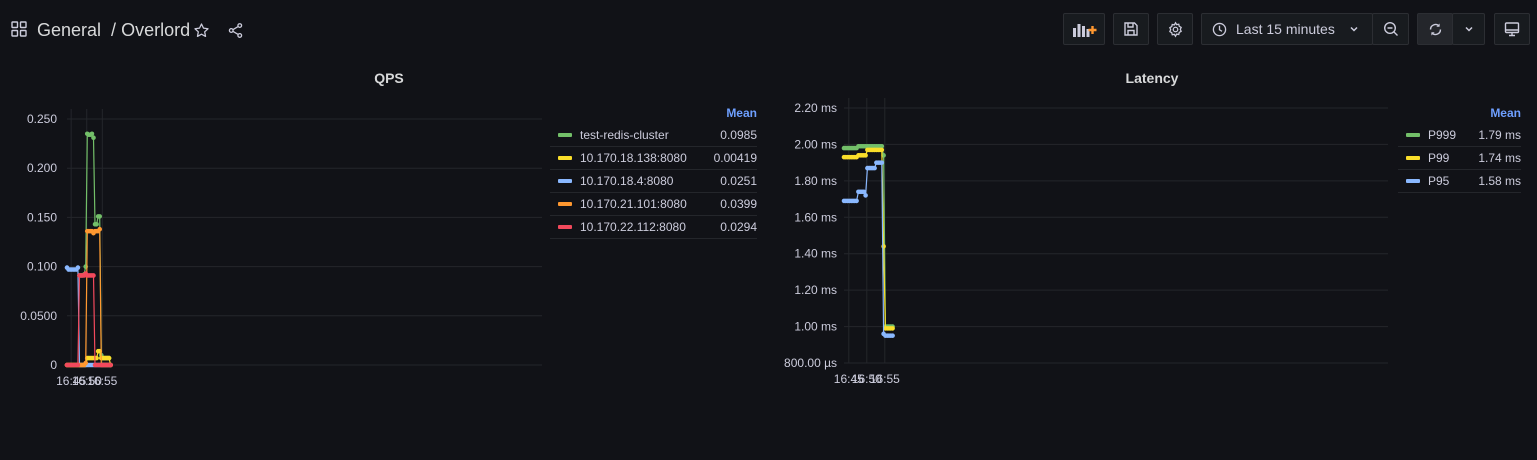  What do you see at coordinates (156, 29) in the screenshot?
I see `dashboard-title: Overlord` at bounding box center [156, 29].